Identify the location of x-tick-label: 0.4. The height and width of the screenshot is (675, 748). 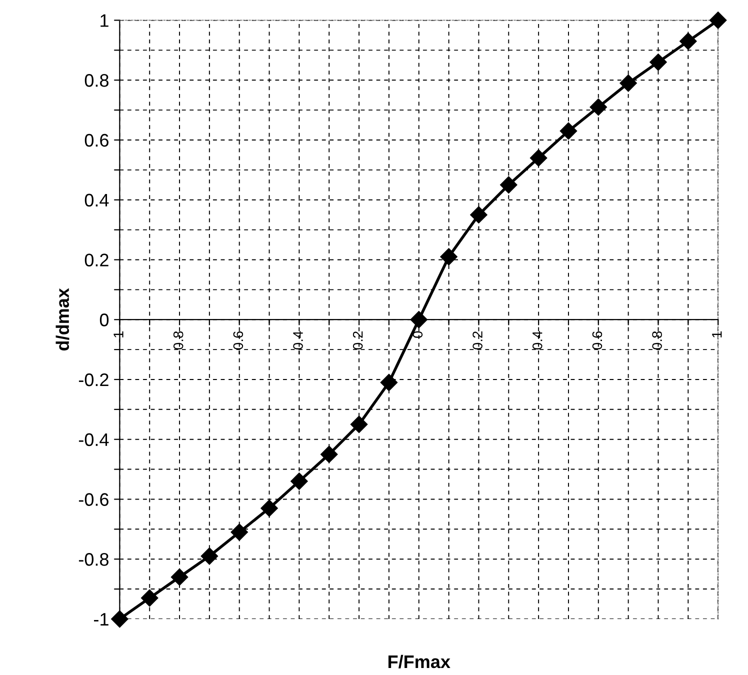
(537, 340).